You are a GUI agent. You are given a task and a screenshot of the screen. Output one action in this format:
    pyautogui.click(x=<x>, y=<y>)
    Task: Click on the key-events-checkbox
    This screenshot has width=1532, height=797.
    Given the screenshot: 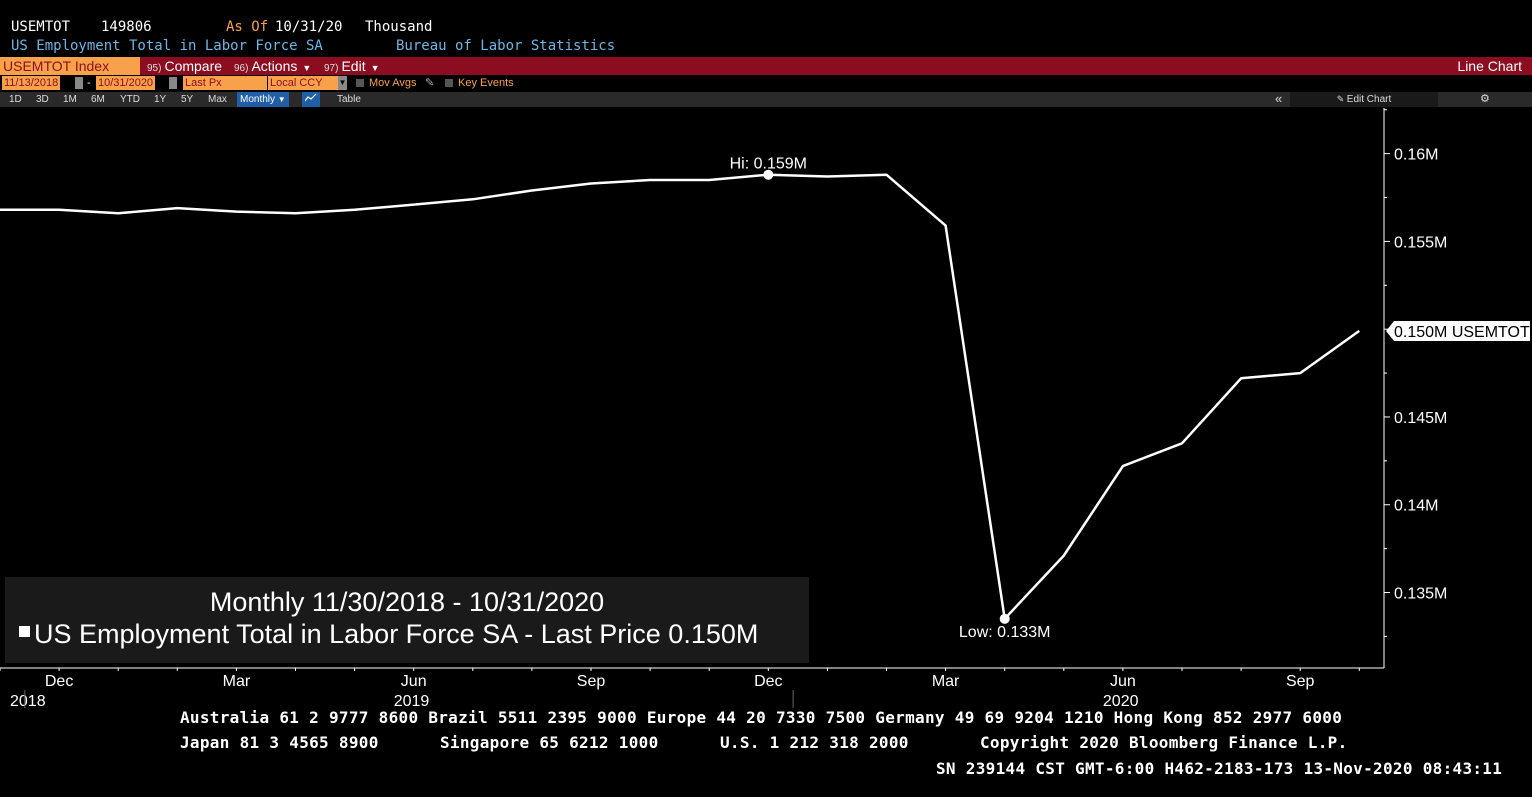 What is the action you would take?
    pyautogui.click(x=449, y=83)
    